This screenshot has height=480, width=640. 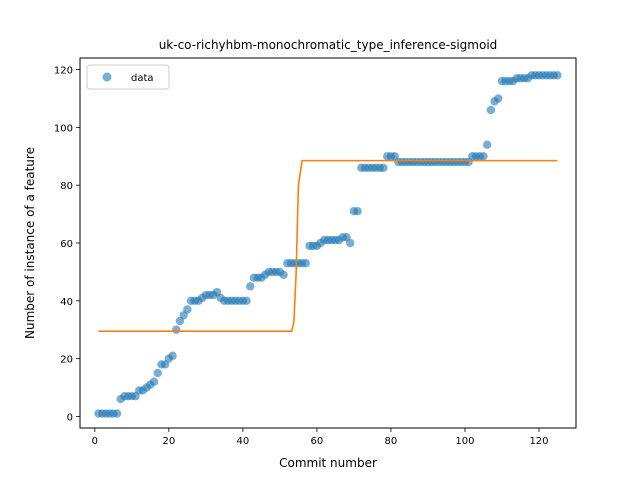 What do you see at coordinates (70, 417) in the screenshot?
I see `y-tick-label: 0` at bounding box center [70, 417].